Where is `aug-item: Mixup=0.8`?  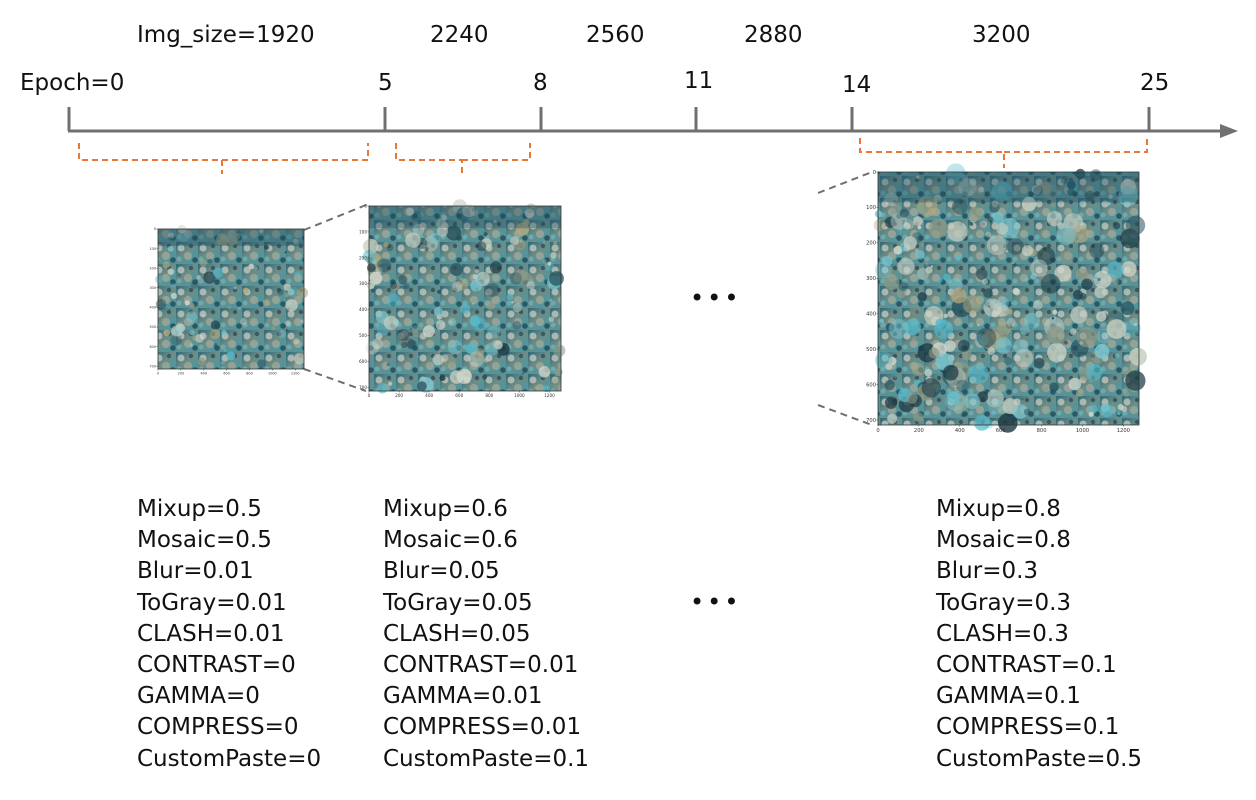
aug-item: Mixup=0.8 is located at coordinates (998, 509).